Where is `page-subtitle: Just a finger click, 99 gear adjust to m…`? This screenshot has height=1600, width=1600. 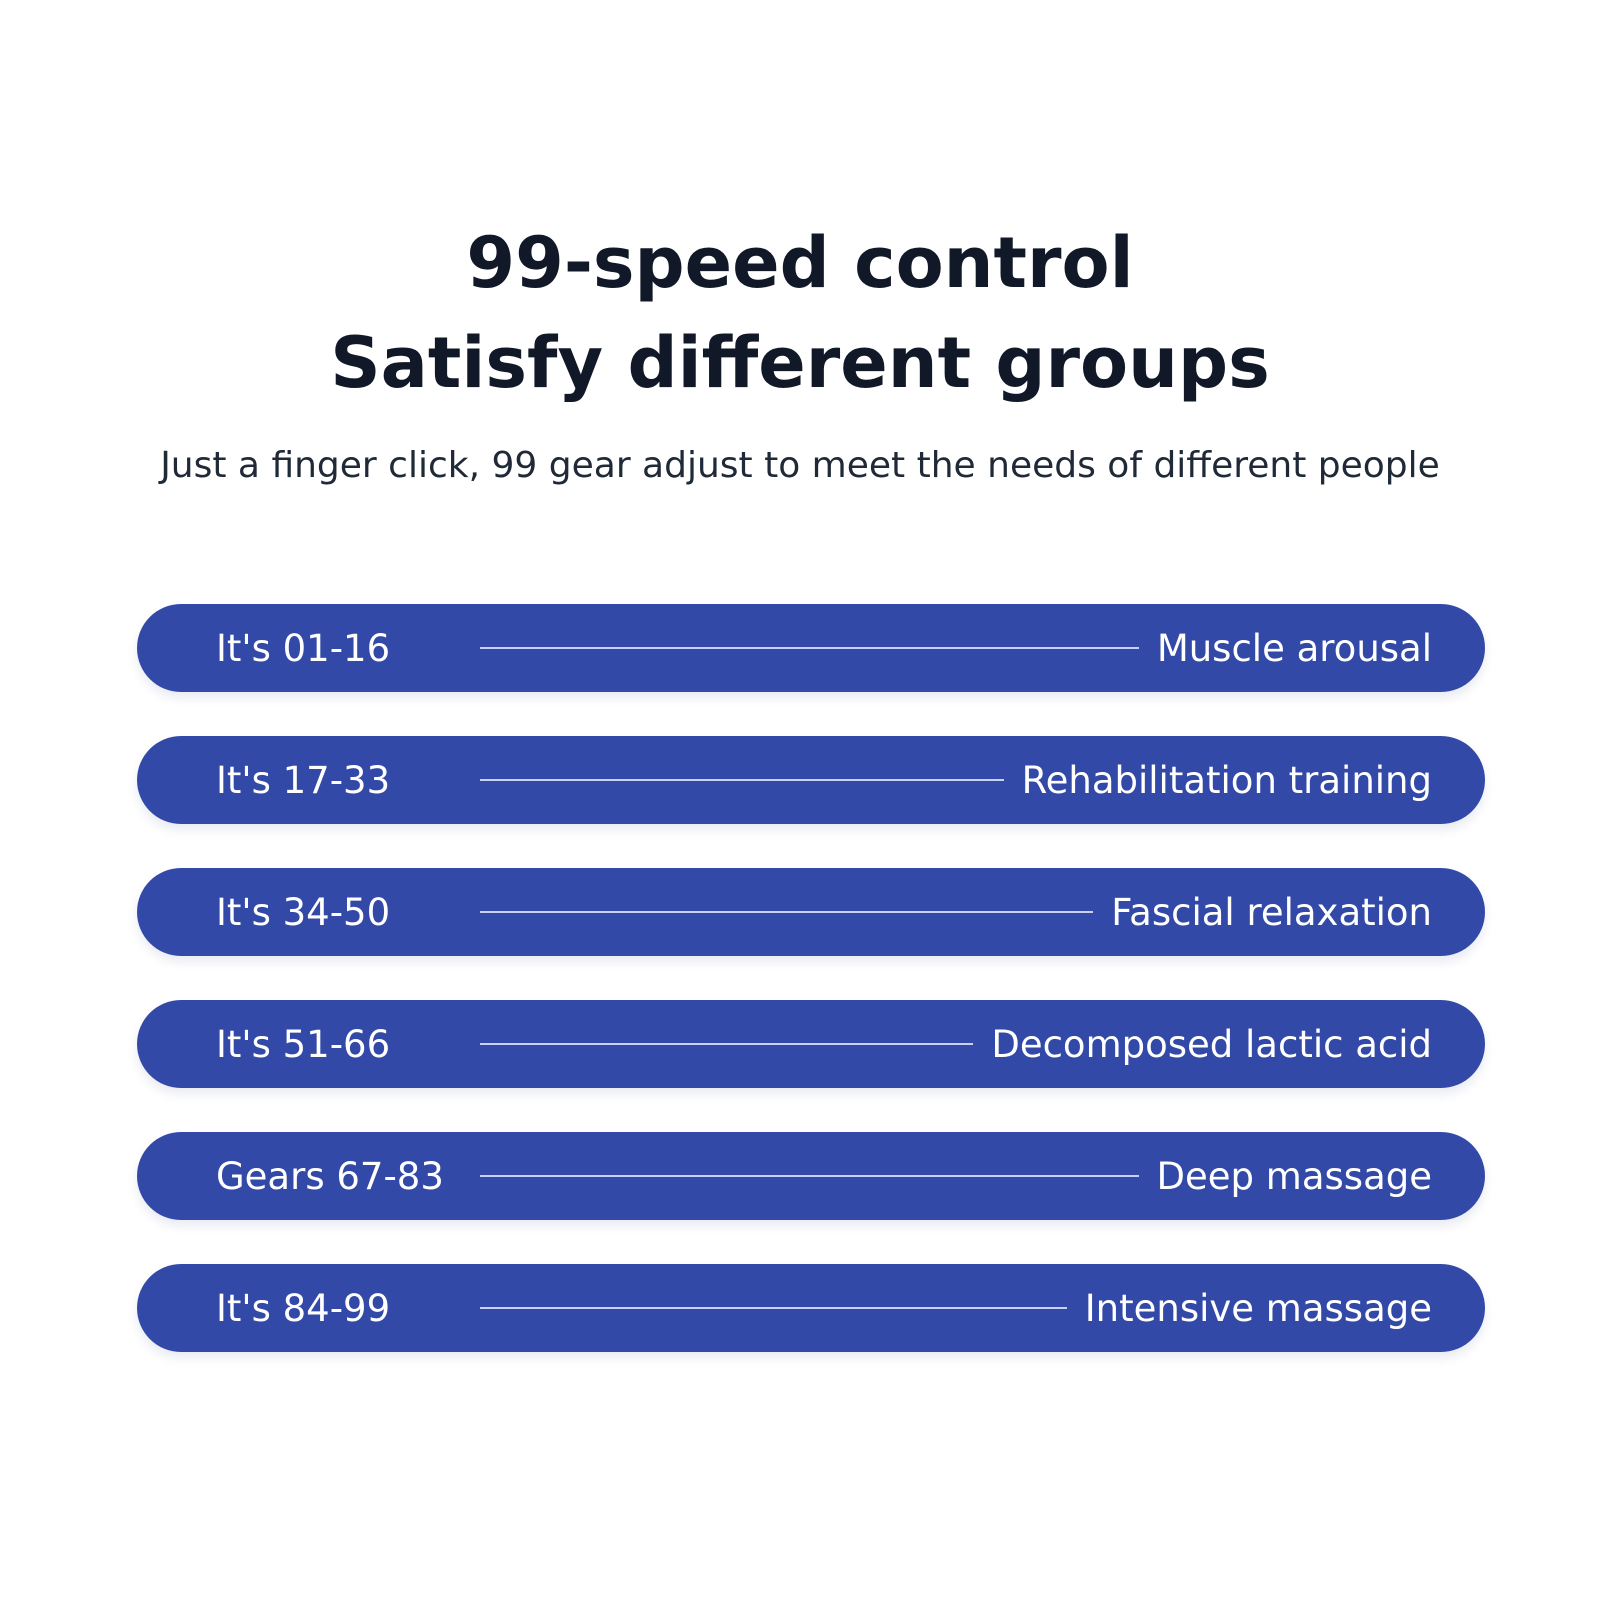
page-subtitle: Just a finger click, 99 gear adjust to m… is located at coordinates (800, 465).